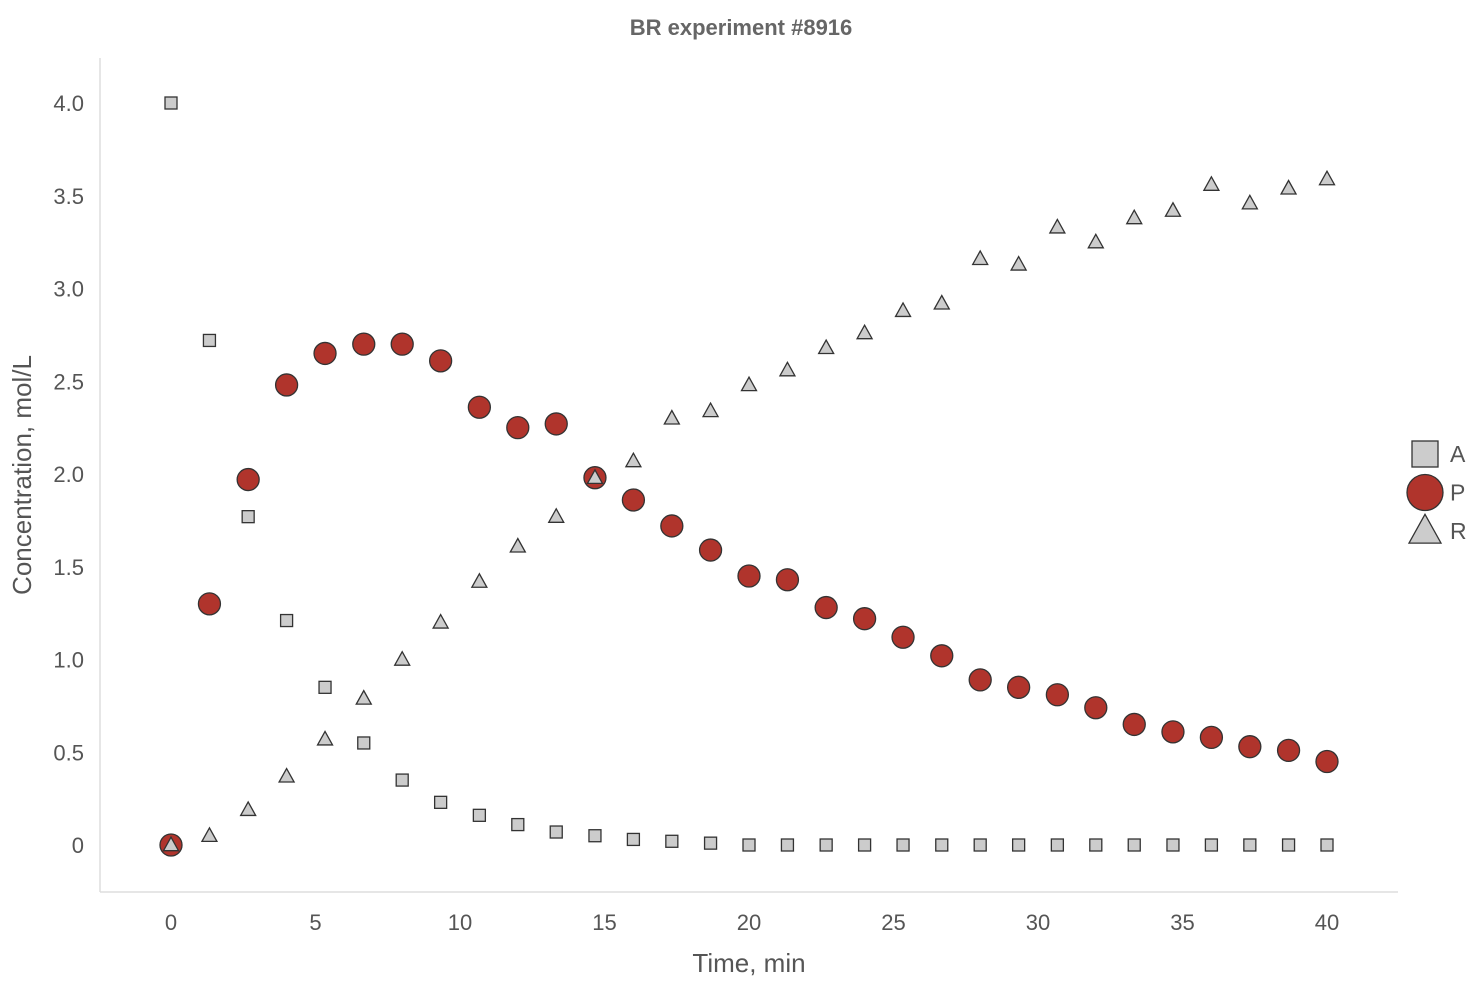  Describe the element at coordinates (741, 27) in the screenshot. I see `chart-title: BR experiment #8916` at that location.